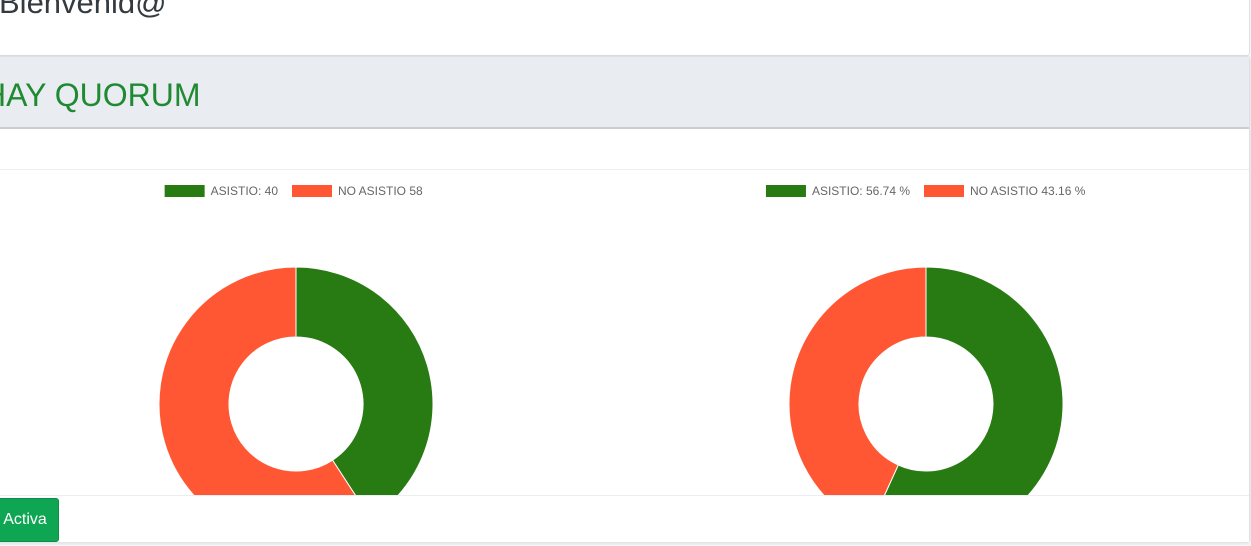 This screenshot has height=546, width=1251. I want to click on attendance-count-chart: ASISTIO: 40 NO ASISTIO 58, so click(296, 340).